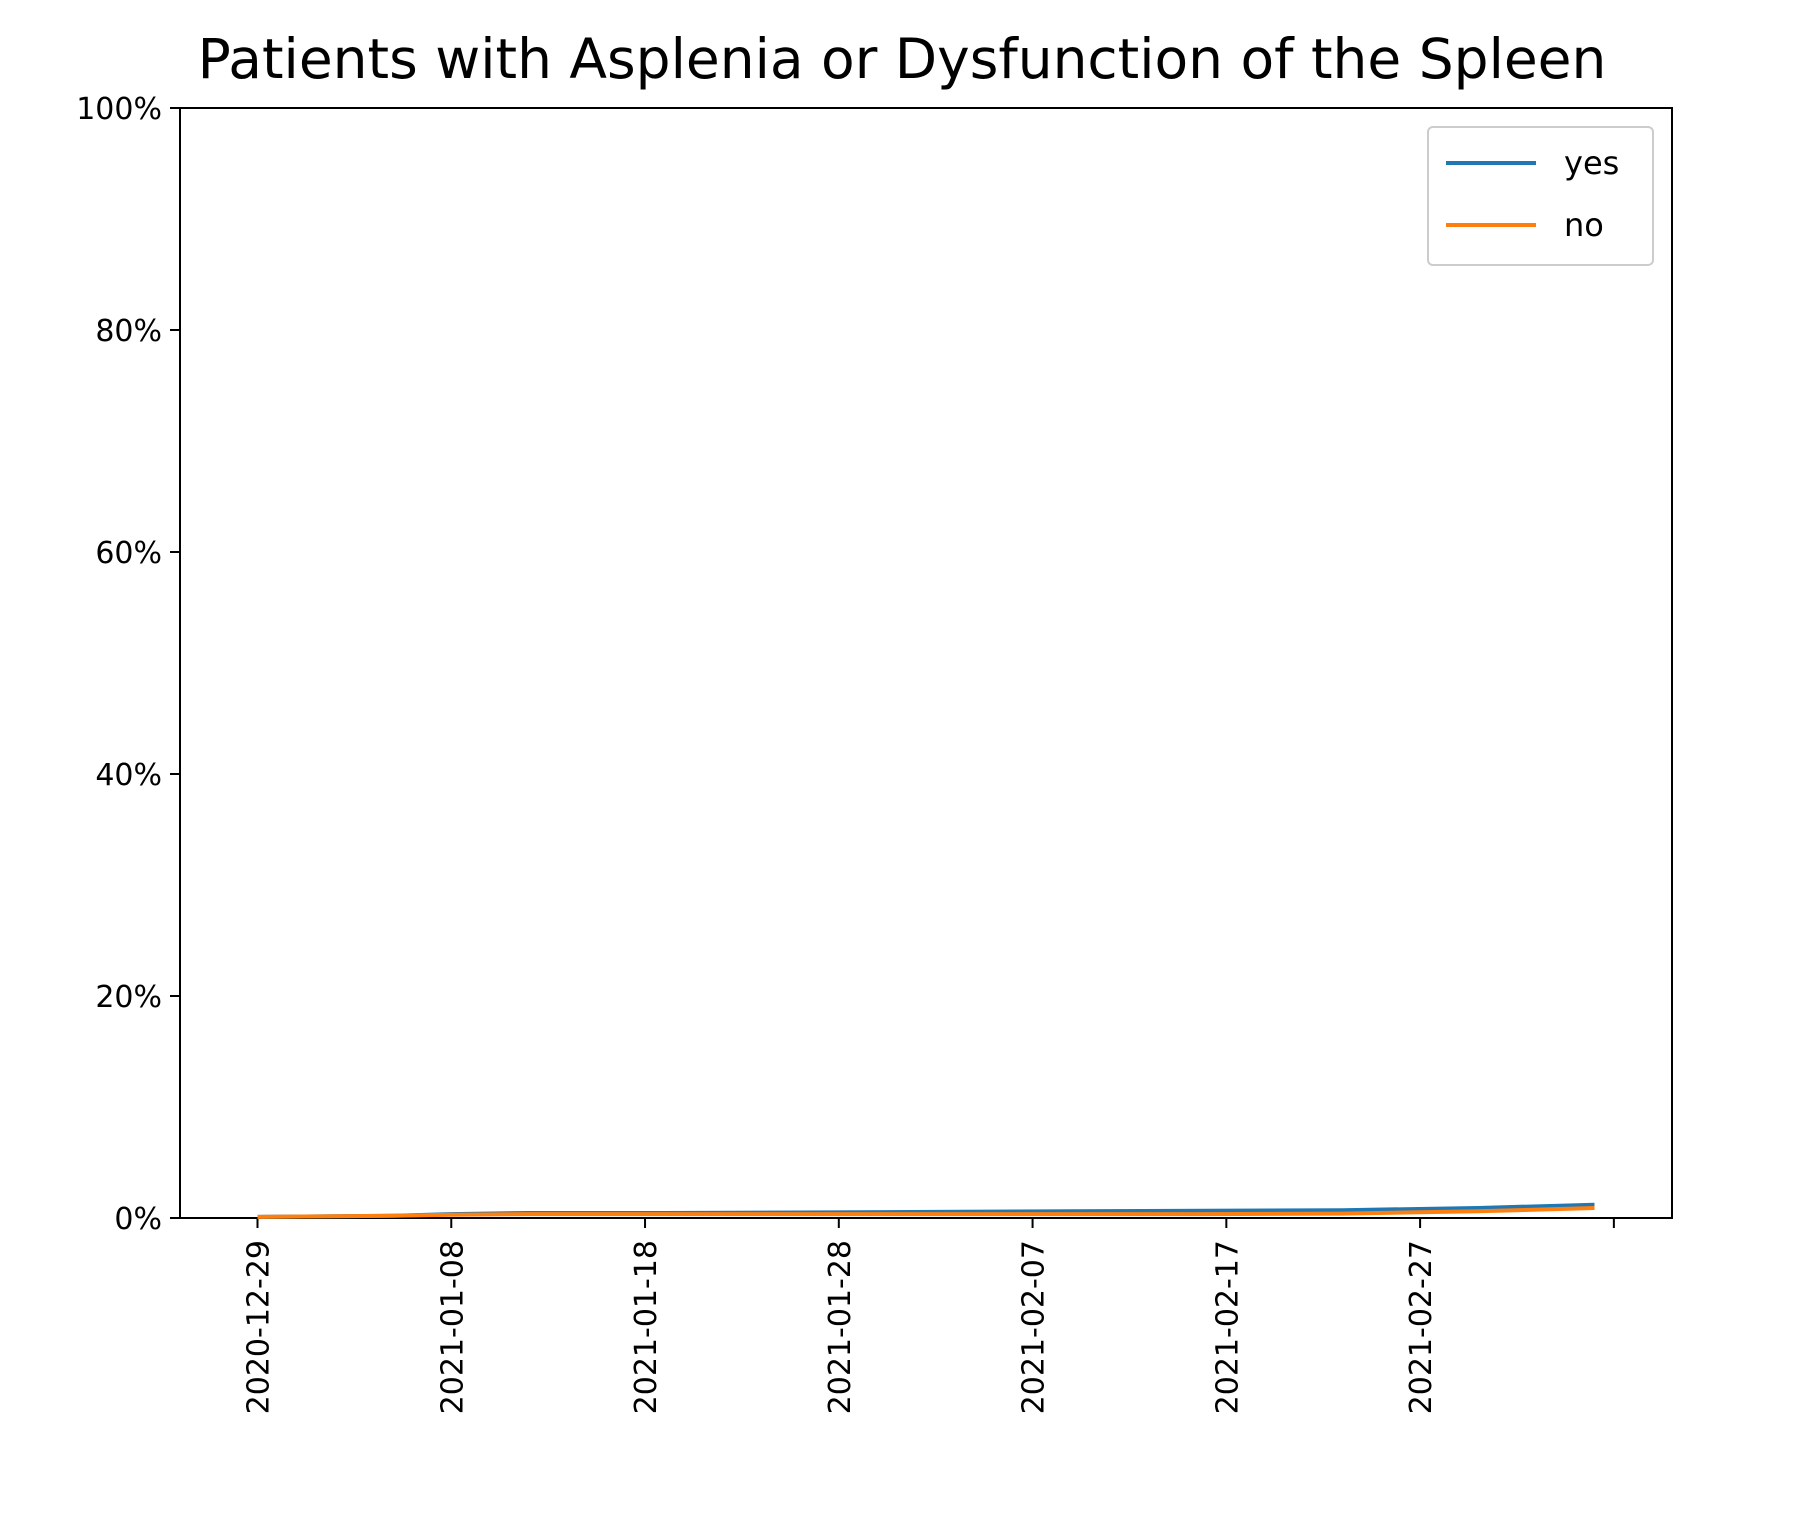 This screenshot has height=1516, width=1804. Describe the element at coordinates (128, 331) in the screenshot. I see `y-tick-label: 80%` at that location.